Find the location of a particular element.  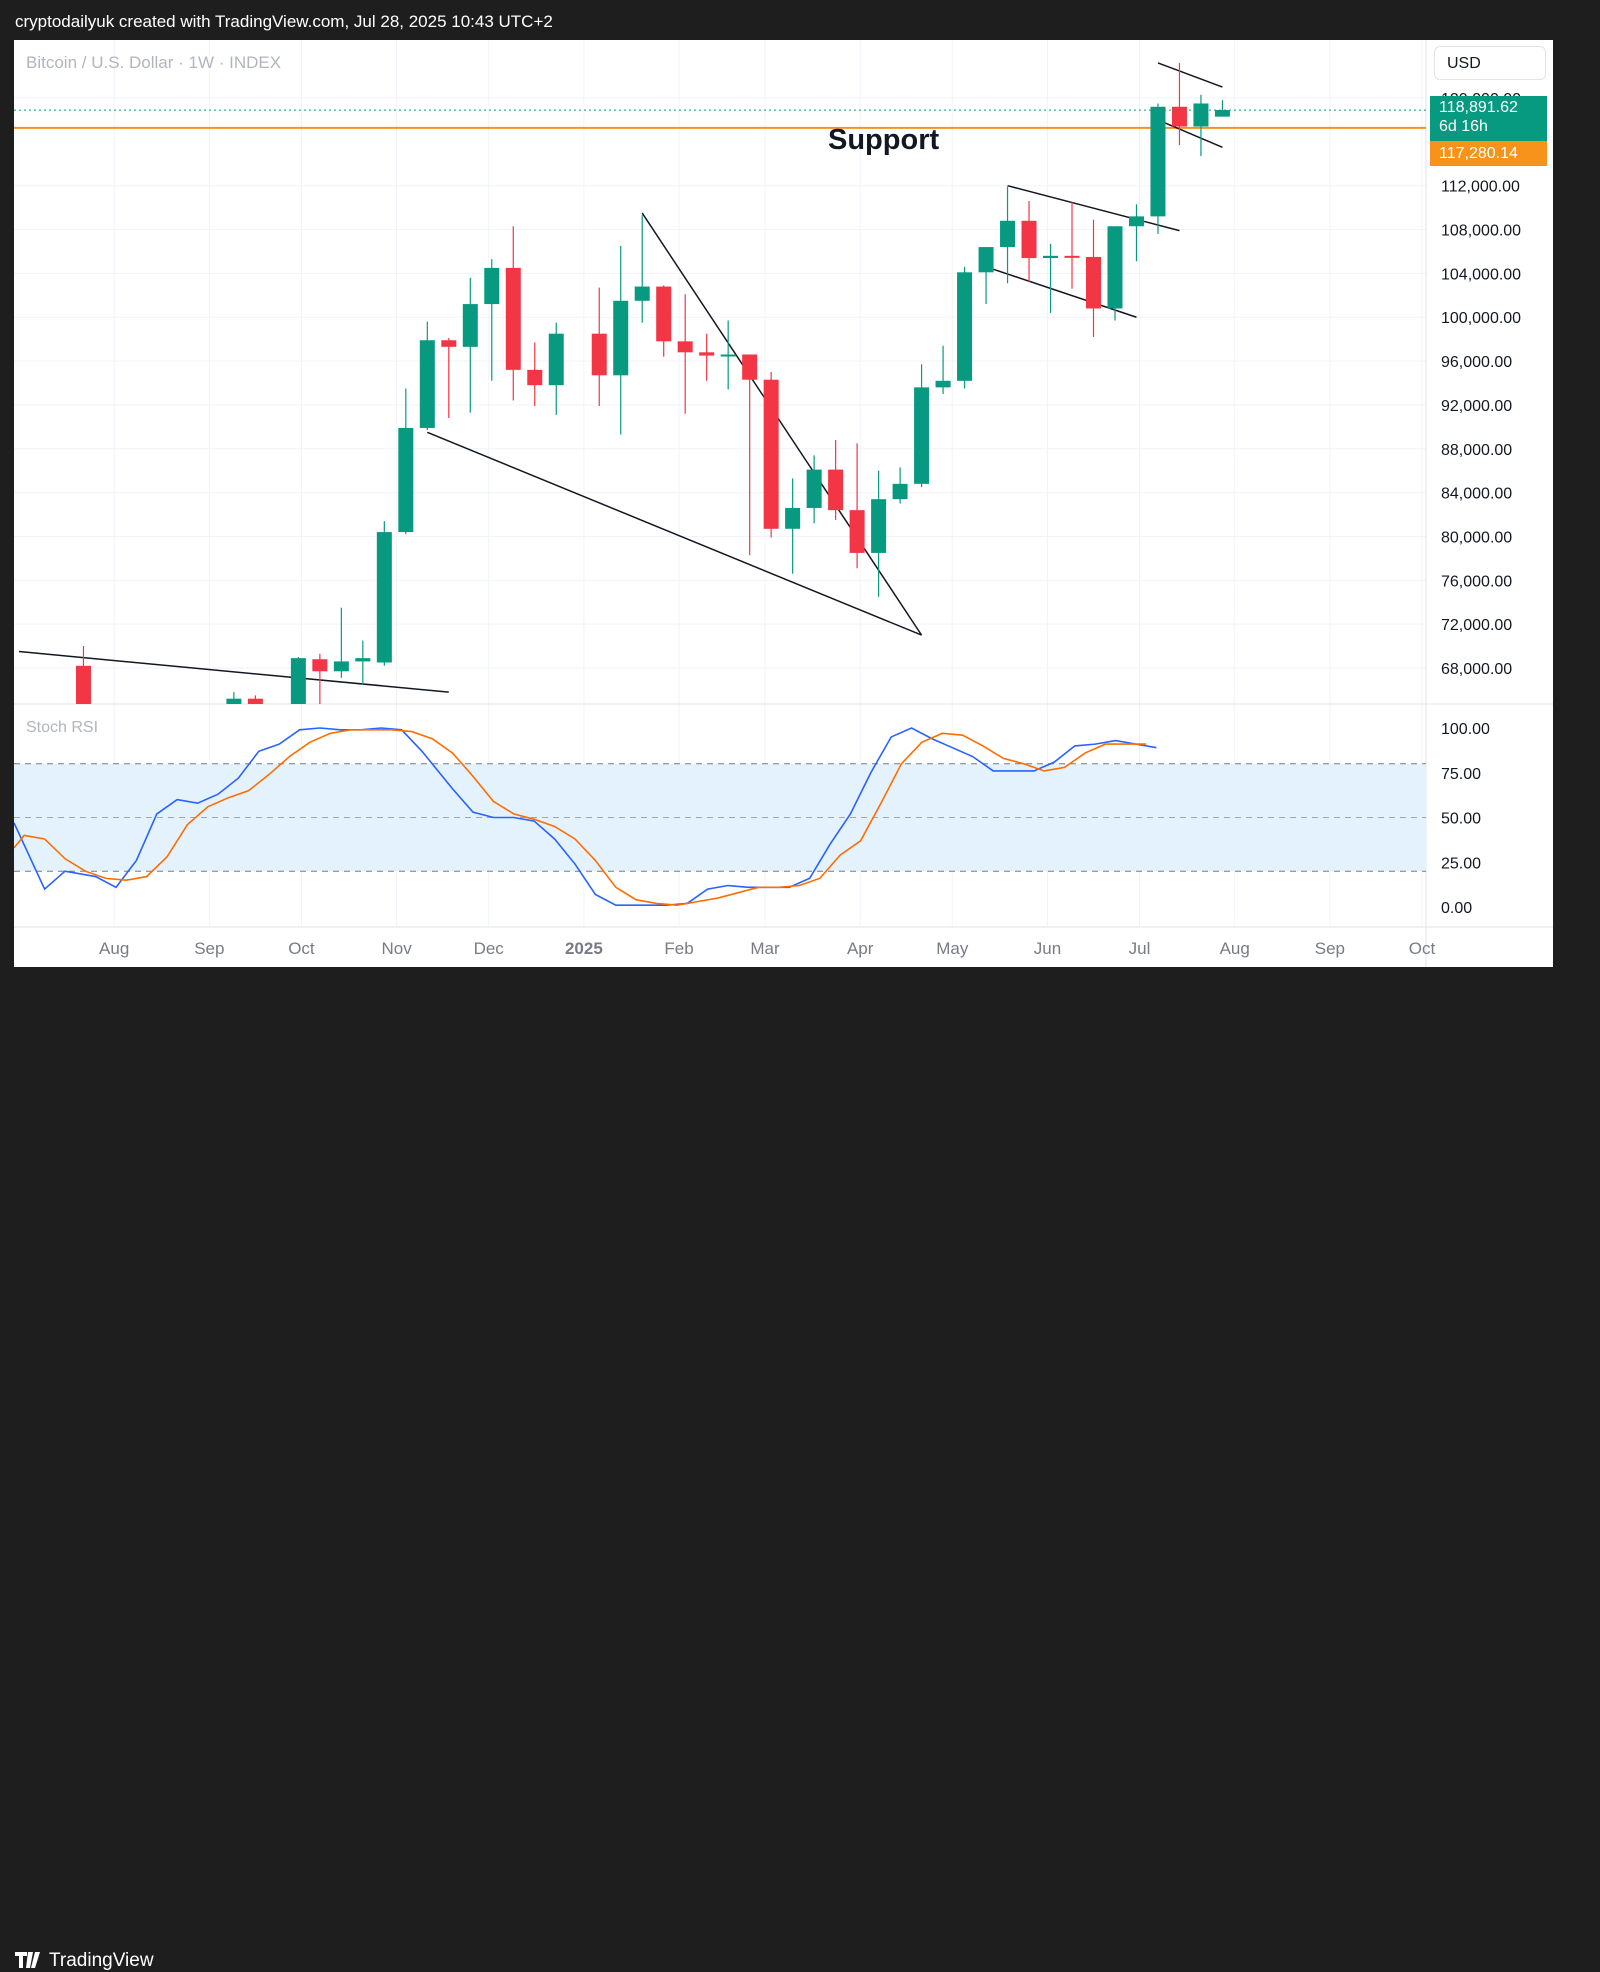

stoch-d-line is located at coordinates (580, 817).